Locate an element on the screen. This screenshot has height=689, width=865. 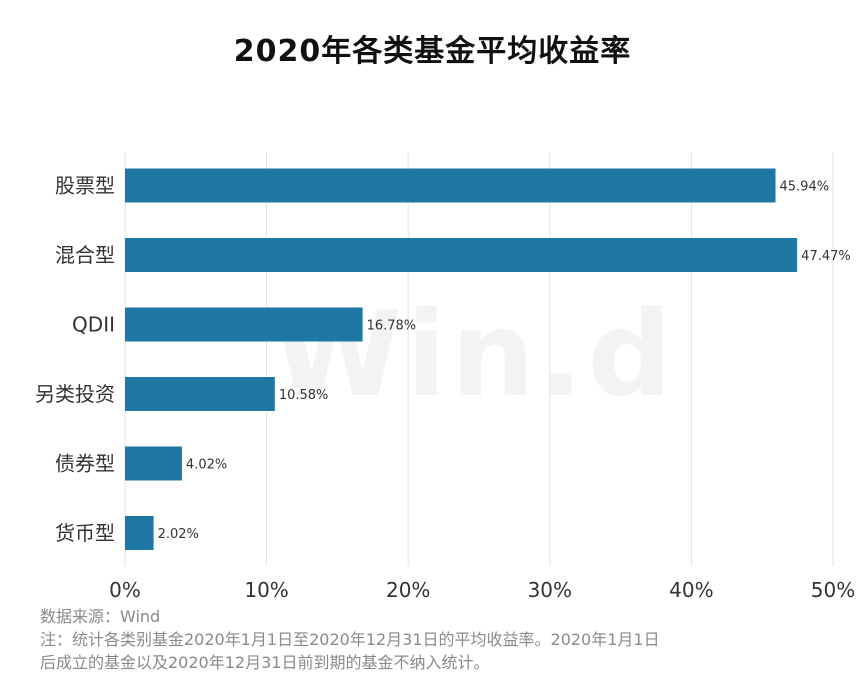
x-tick-label: 30% is located at coordinates (550, 590).